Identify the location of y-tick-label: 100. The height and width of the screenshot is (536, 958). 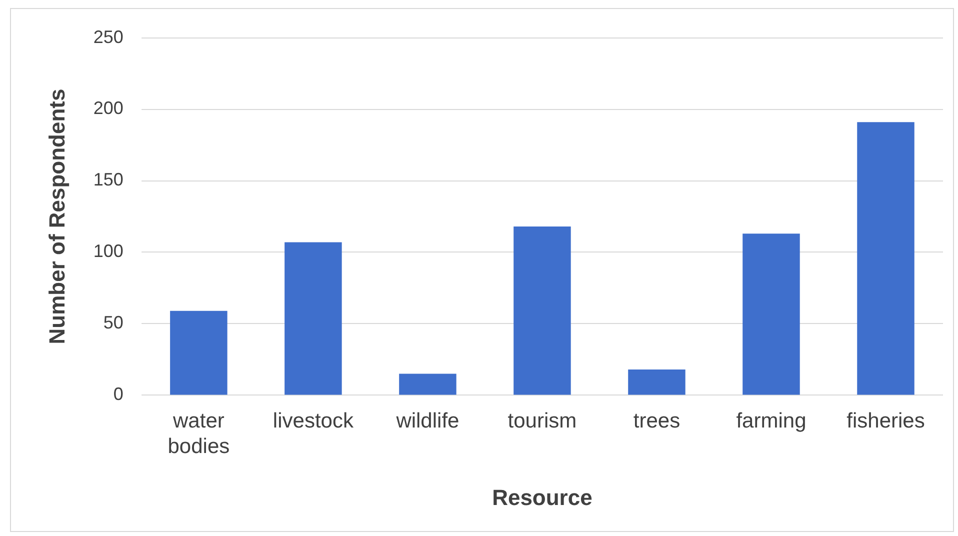
(108, 251).